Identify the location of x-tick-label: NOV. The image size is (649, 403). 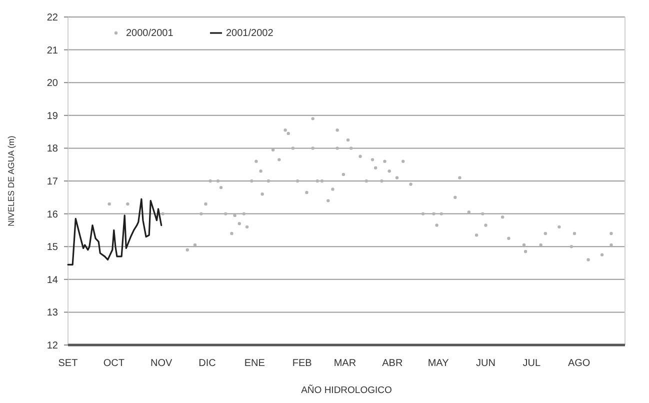
(161, 363).